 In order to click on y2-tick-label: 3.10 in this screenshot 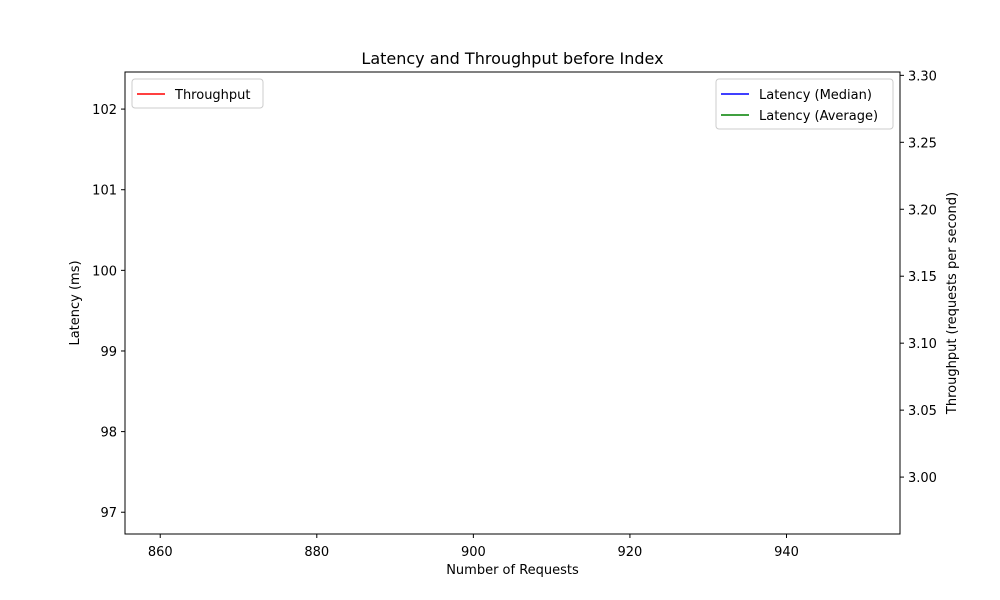, I will do `click(922, 344)`.